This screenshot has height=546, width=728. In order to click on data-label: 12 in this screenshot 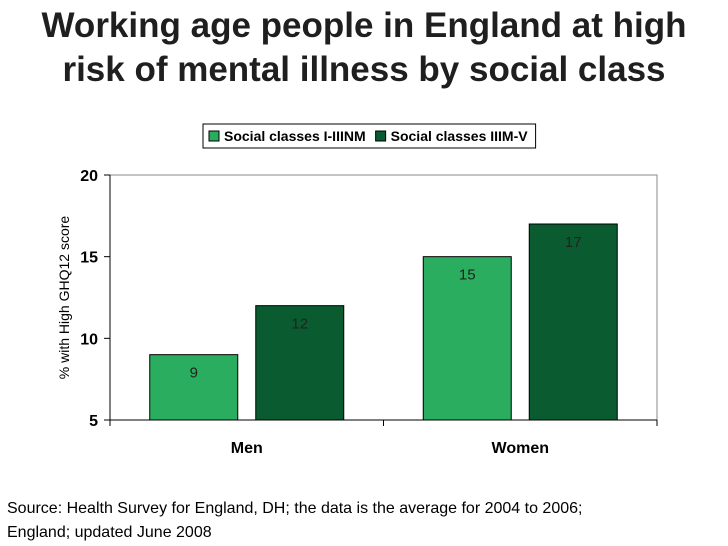, I will do `click(299, 324)`.